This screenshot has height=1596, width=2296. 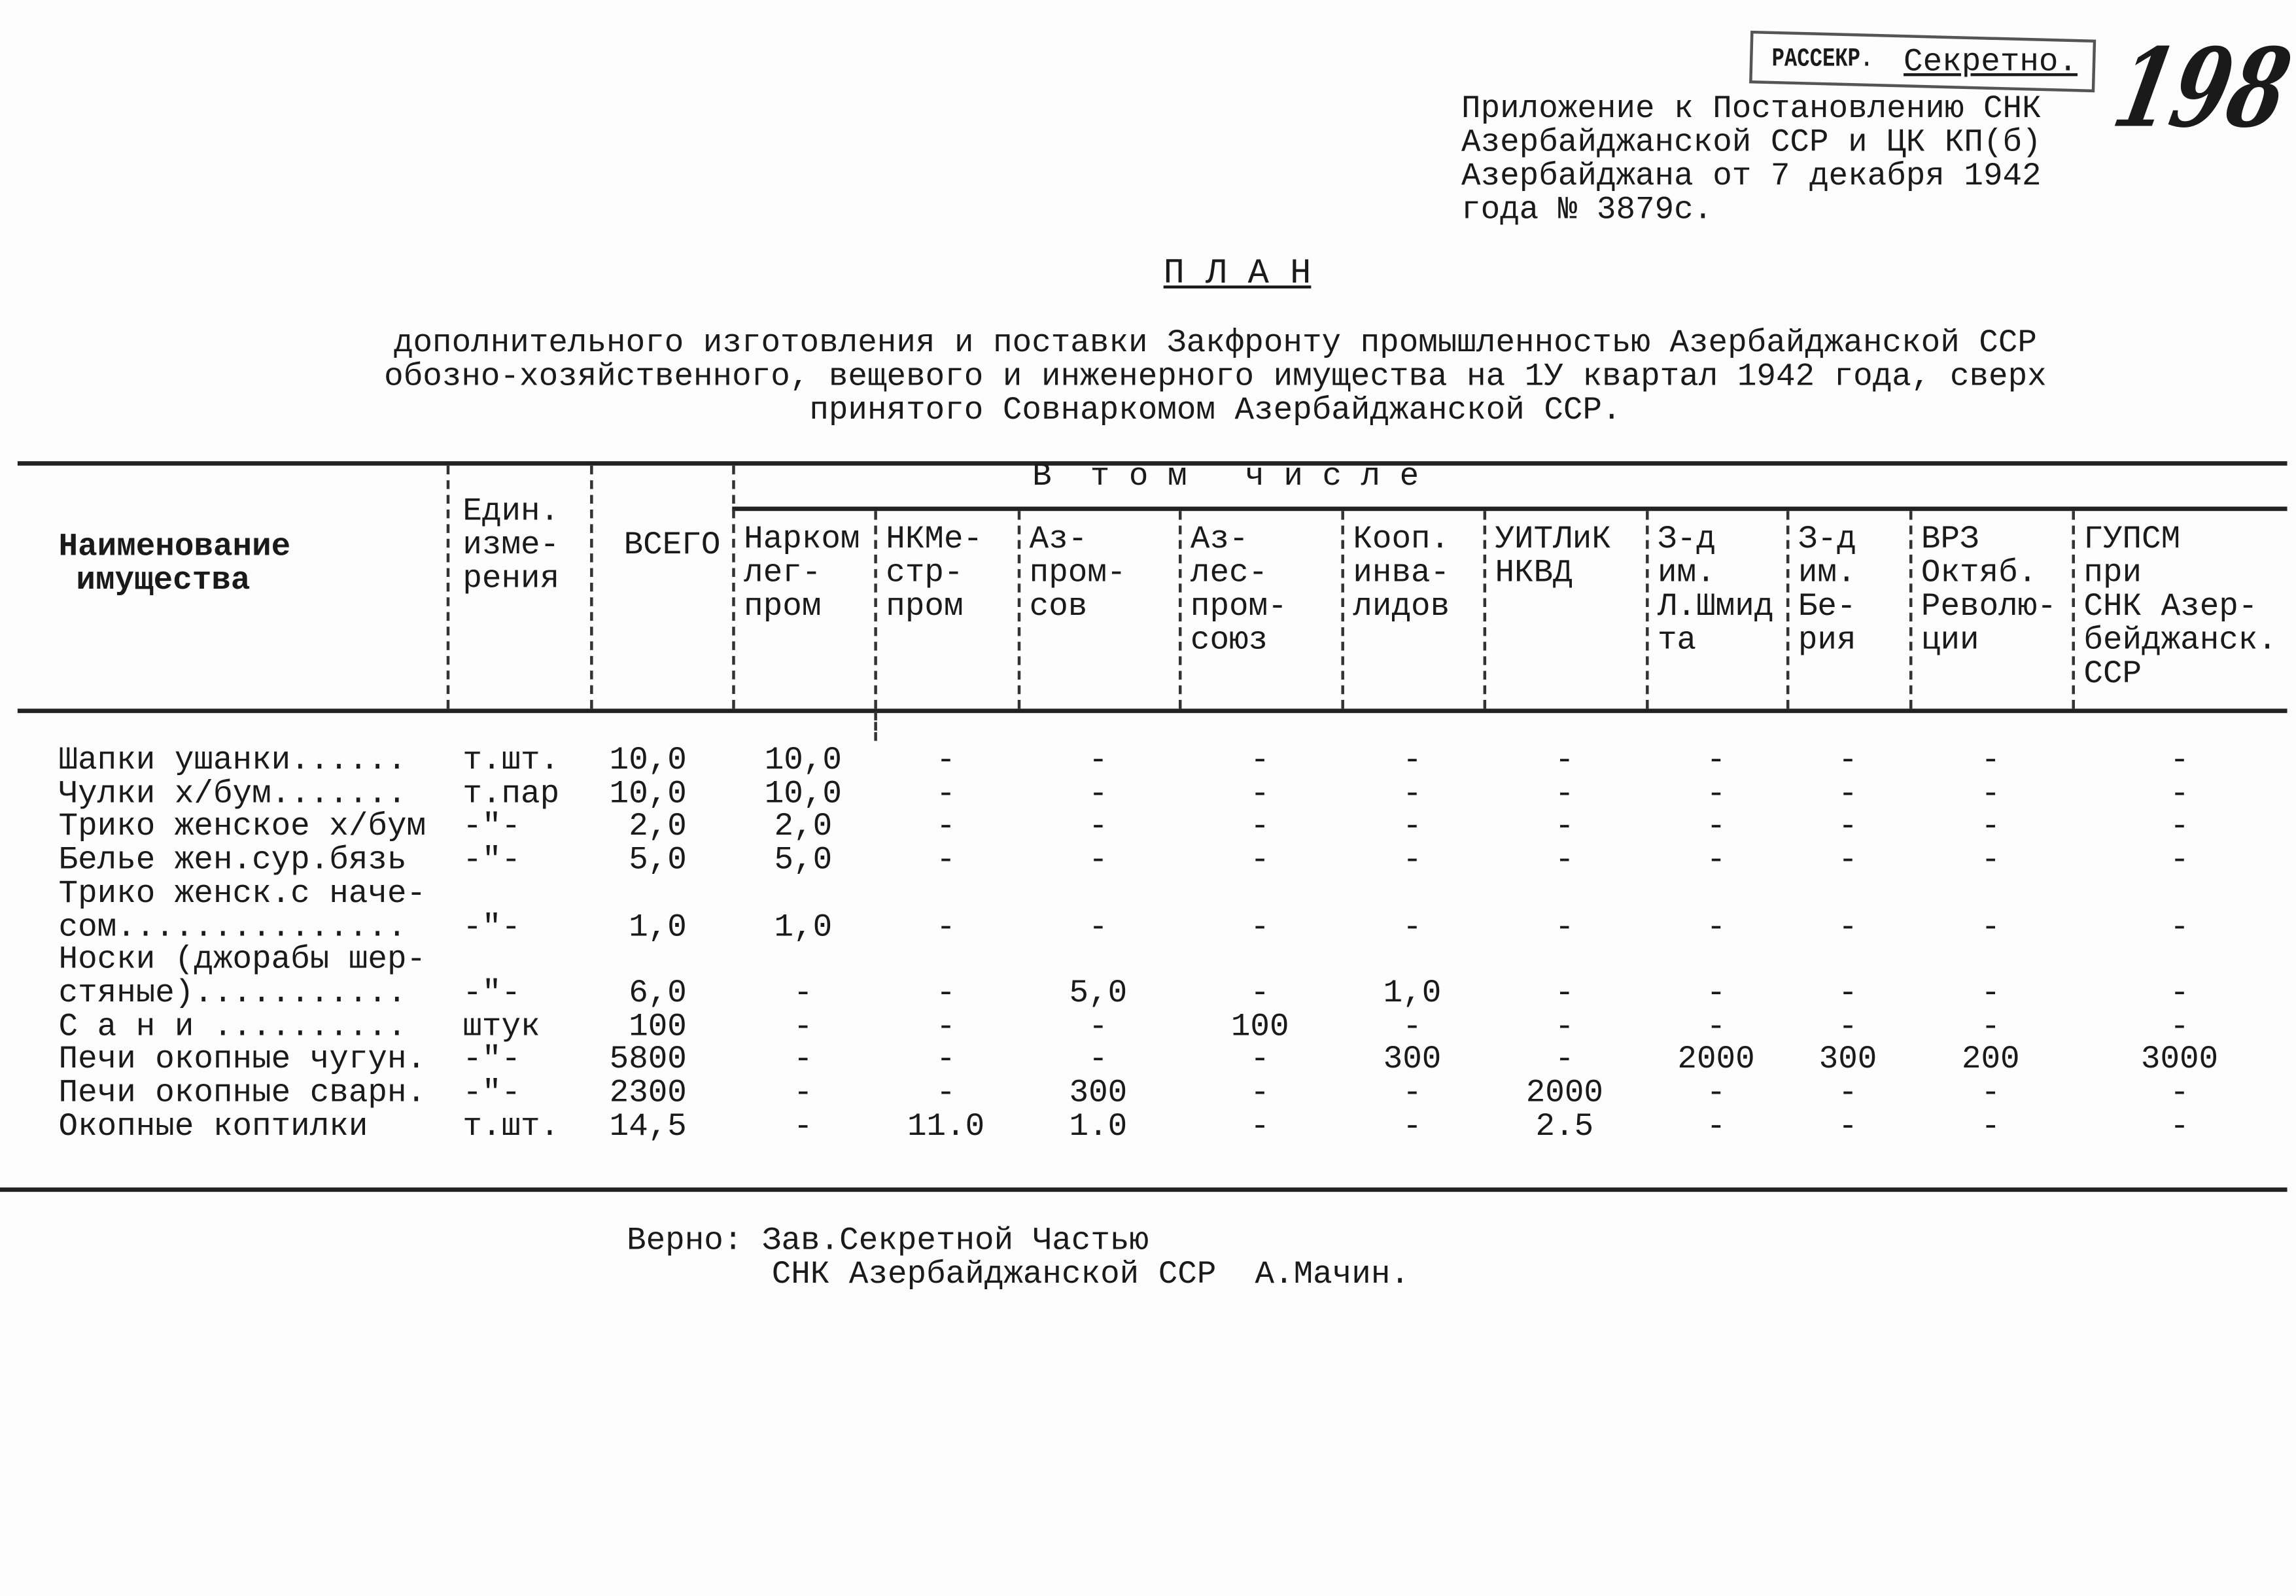 I want to click on row-name: Носки (джорабы шер-, so click(x=242, y=960).